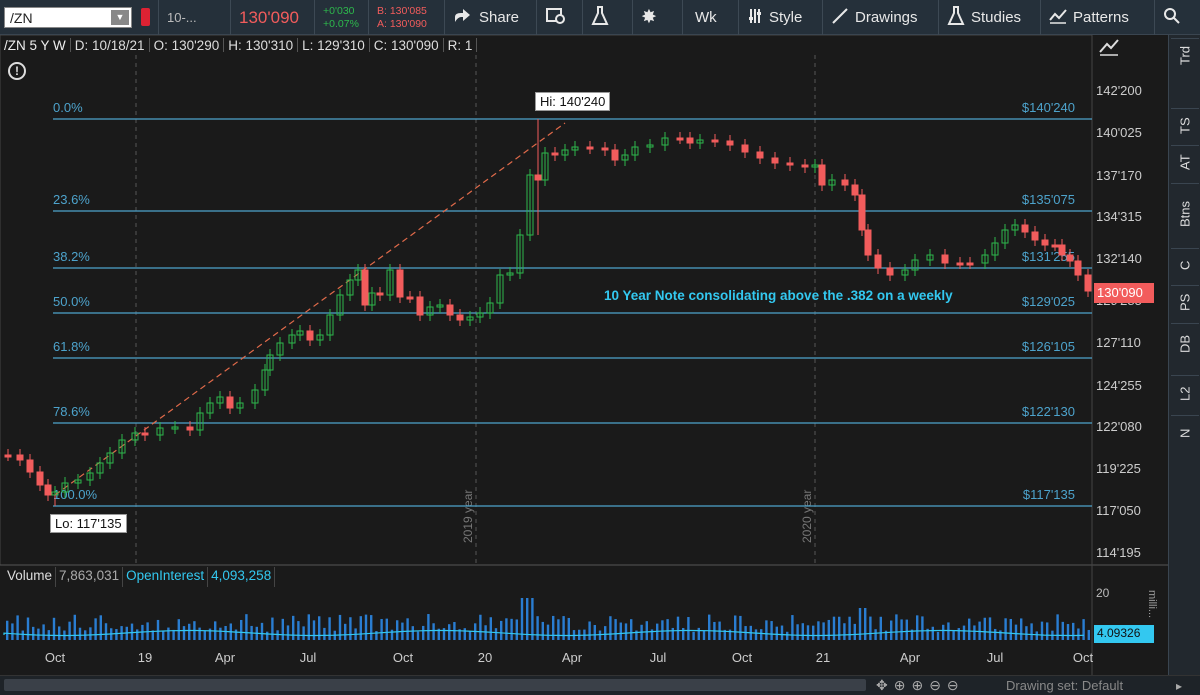 The image size is (1200, 695). I want to click on chevron-down-icon: ▼, so click(120, 17).